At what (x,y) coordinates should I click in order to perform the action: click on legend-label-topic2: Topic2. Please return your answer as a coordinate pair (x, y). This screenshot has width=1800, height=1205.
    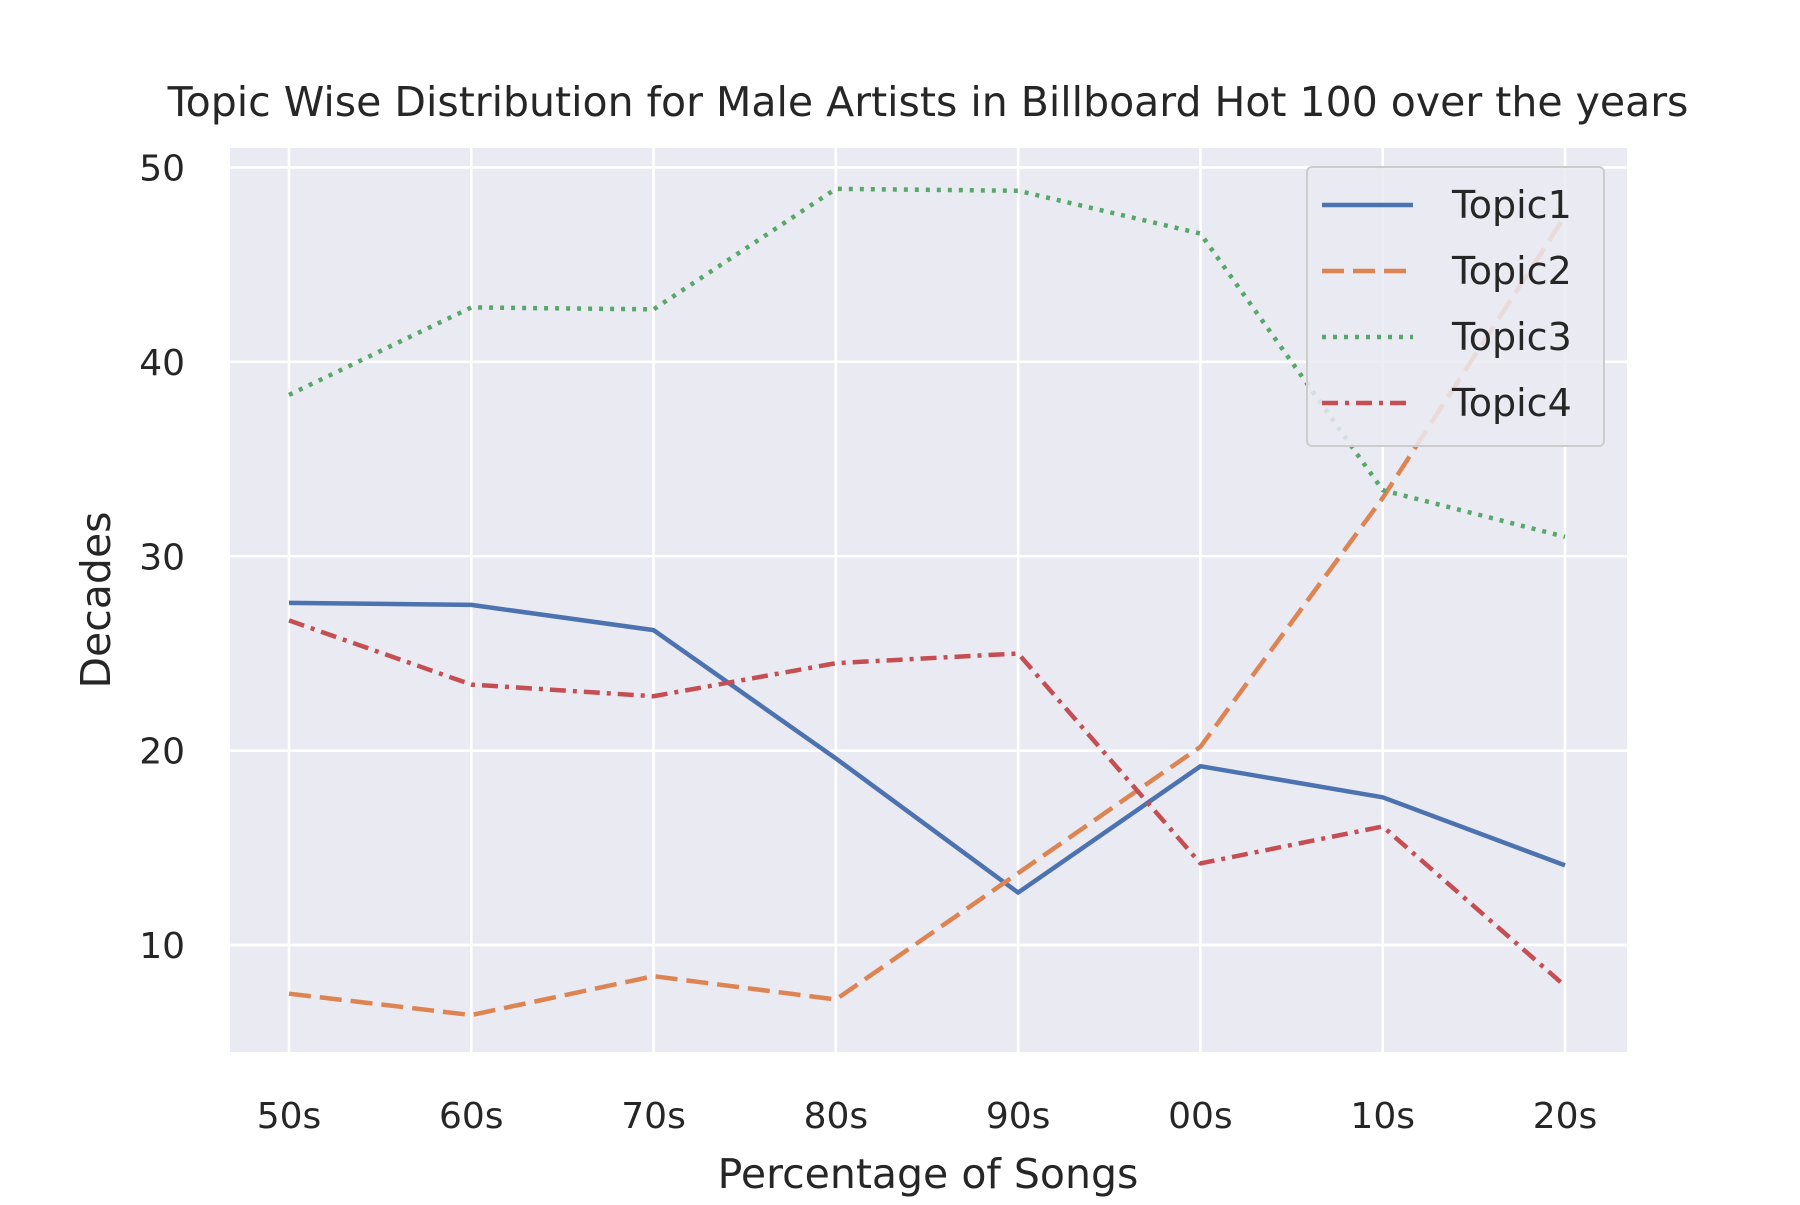
    Looking at the image, I should click on (1511, 271).